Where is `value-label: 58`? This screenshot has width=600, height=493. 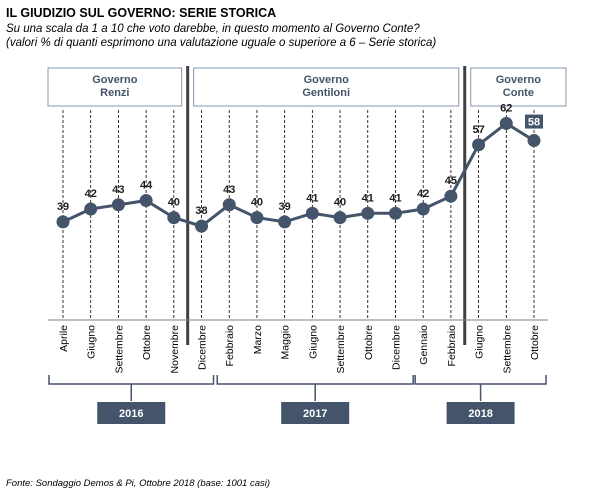 value-label: 58 is located at coordinates (534, 123).